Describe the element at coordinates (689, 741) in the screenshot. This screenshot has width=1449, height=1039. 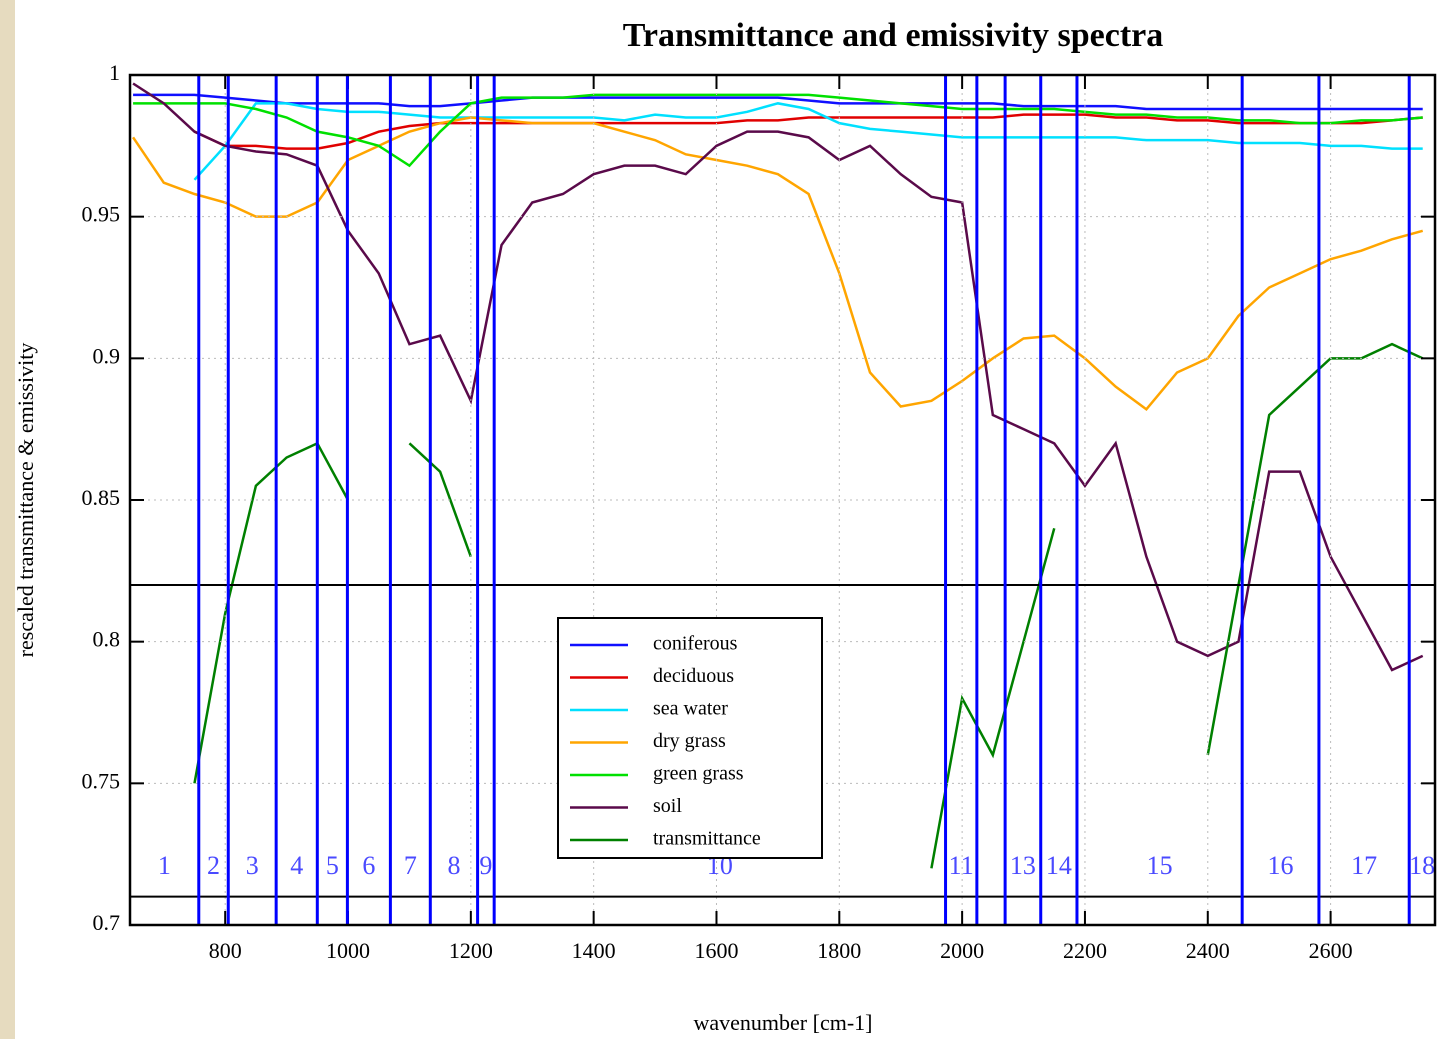
I see `legend-label: dry grass` at that location.